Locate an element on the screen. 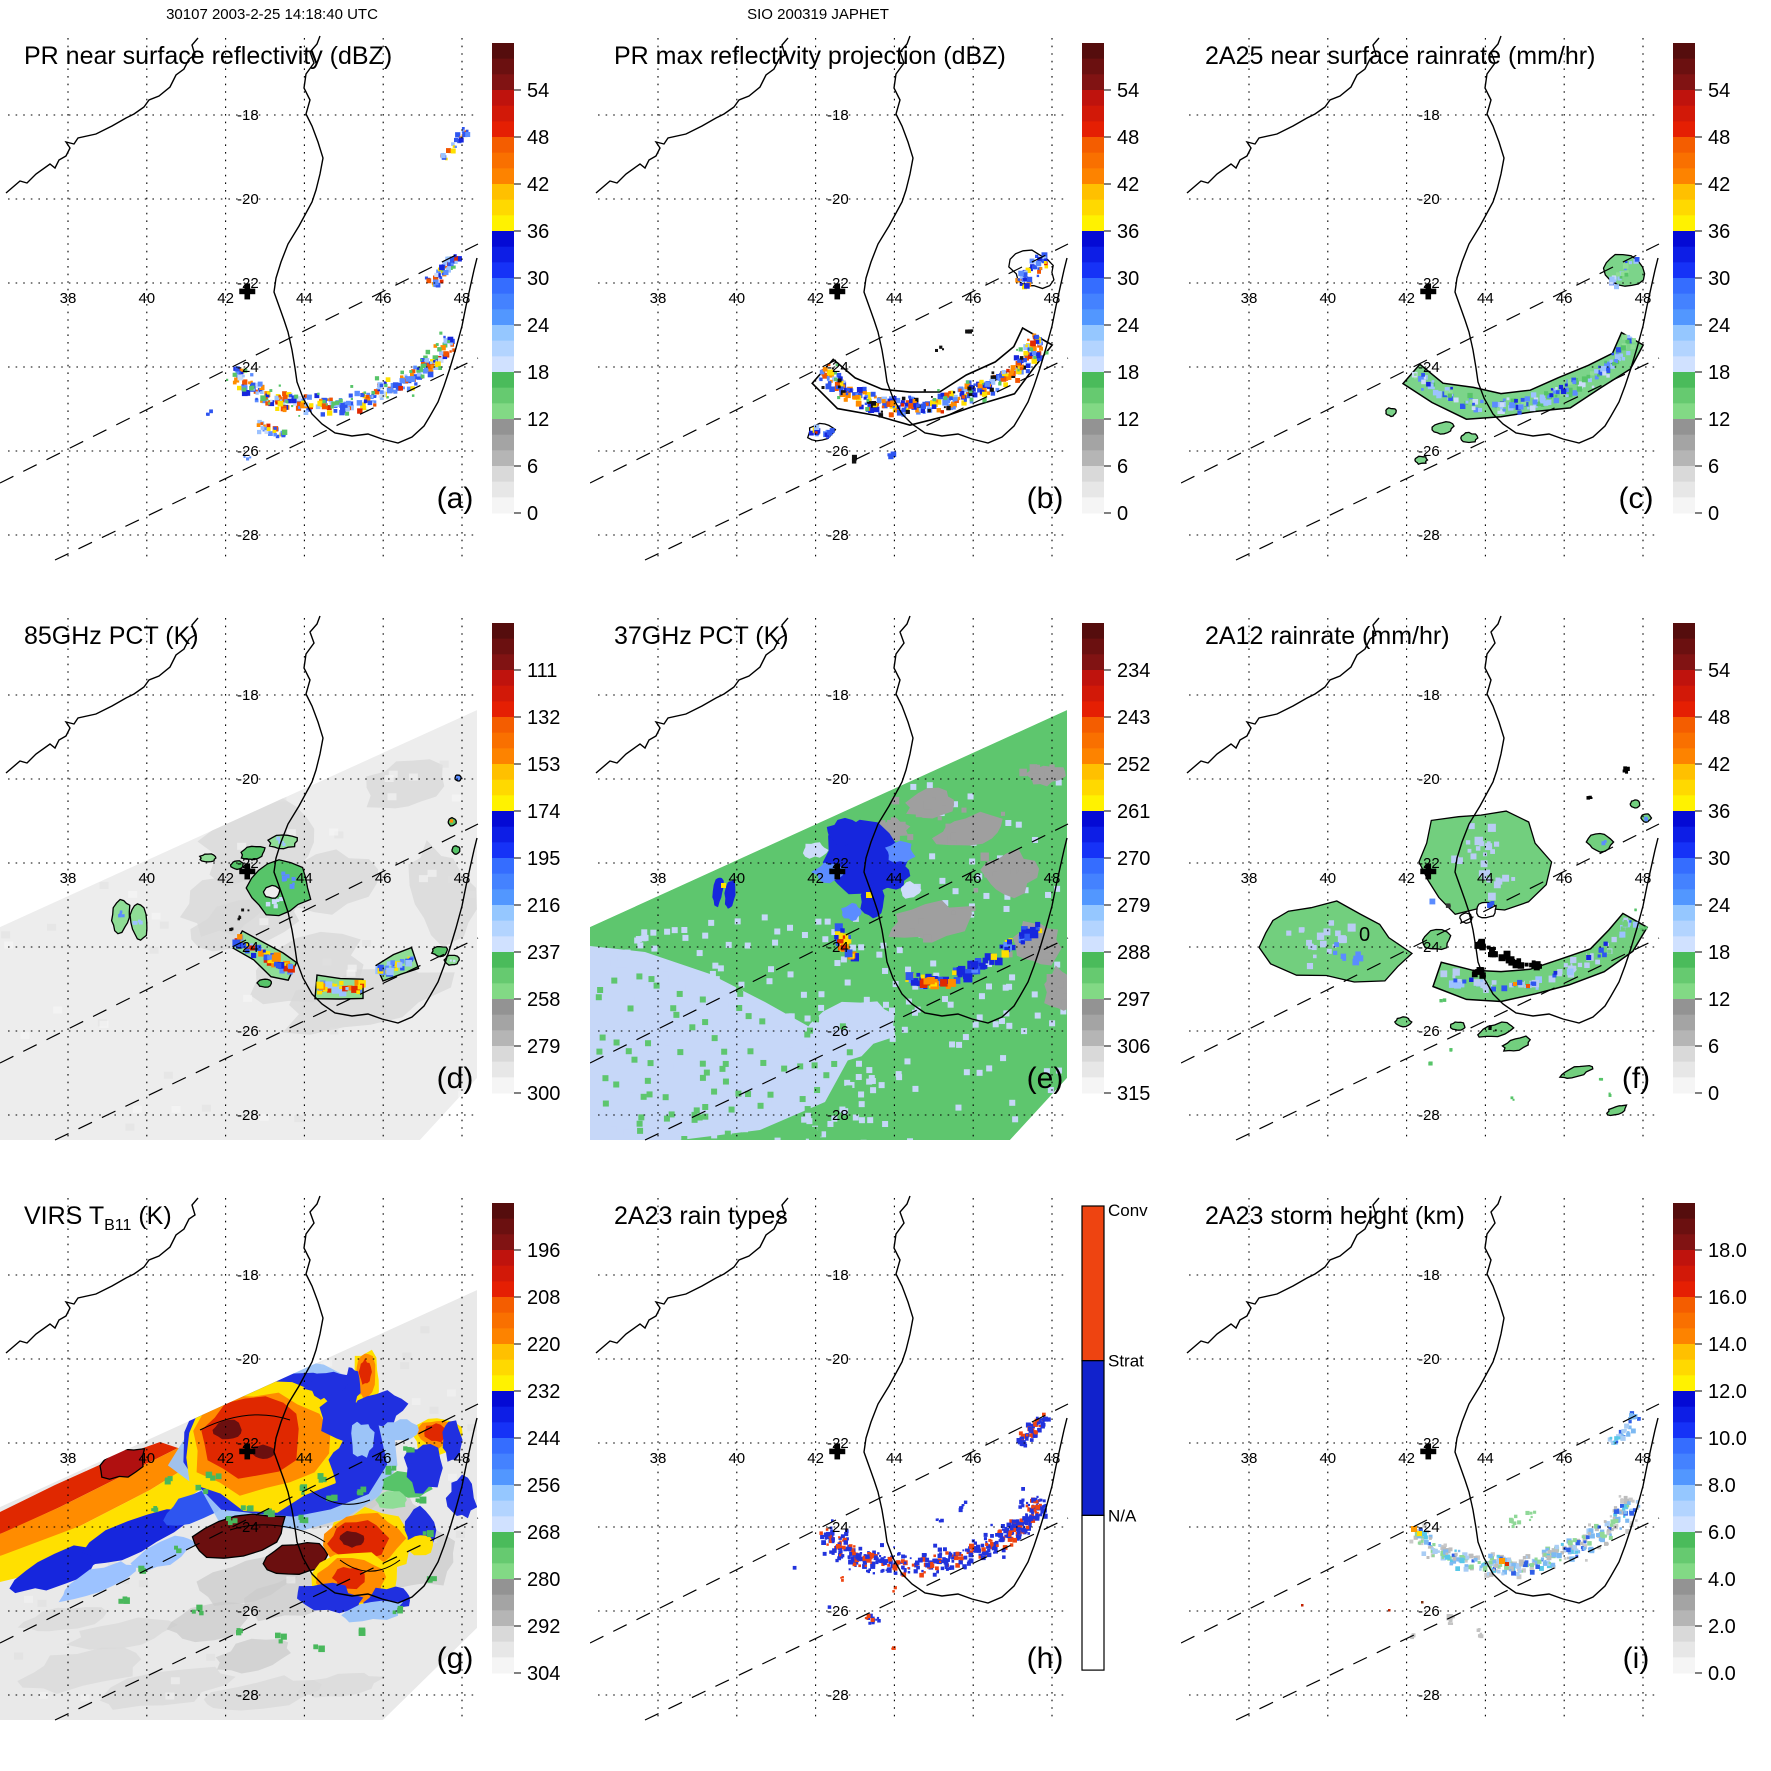 The image size is (1771, 1771). panel-i-title: 2A23 storm height (km) is located at coordinates (1335, 1216).